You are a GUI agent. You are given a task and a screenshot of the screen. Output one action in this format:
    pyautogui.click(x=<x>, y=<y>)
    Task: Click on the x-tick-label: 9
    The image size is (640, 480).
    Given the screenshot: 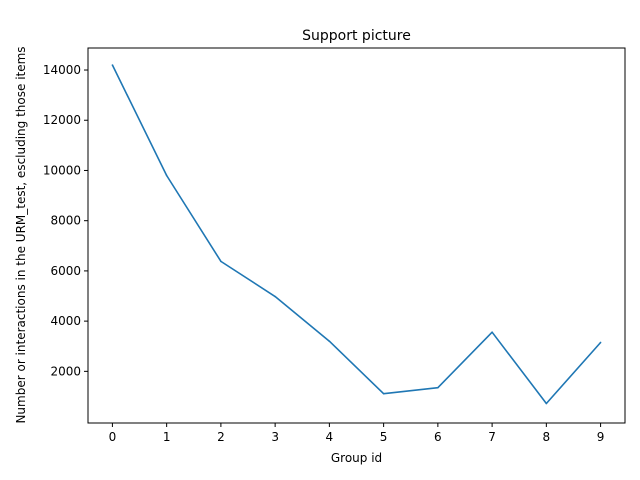 What is the action you would take?
    pyautogui.click(x=601, y=437)
    